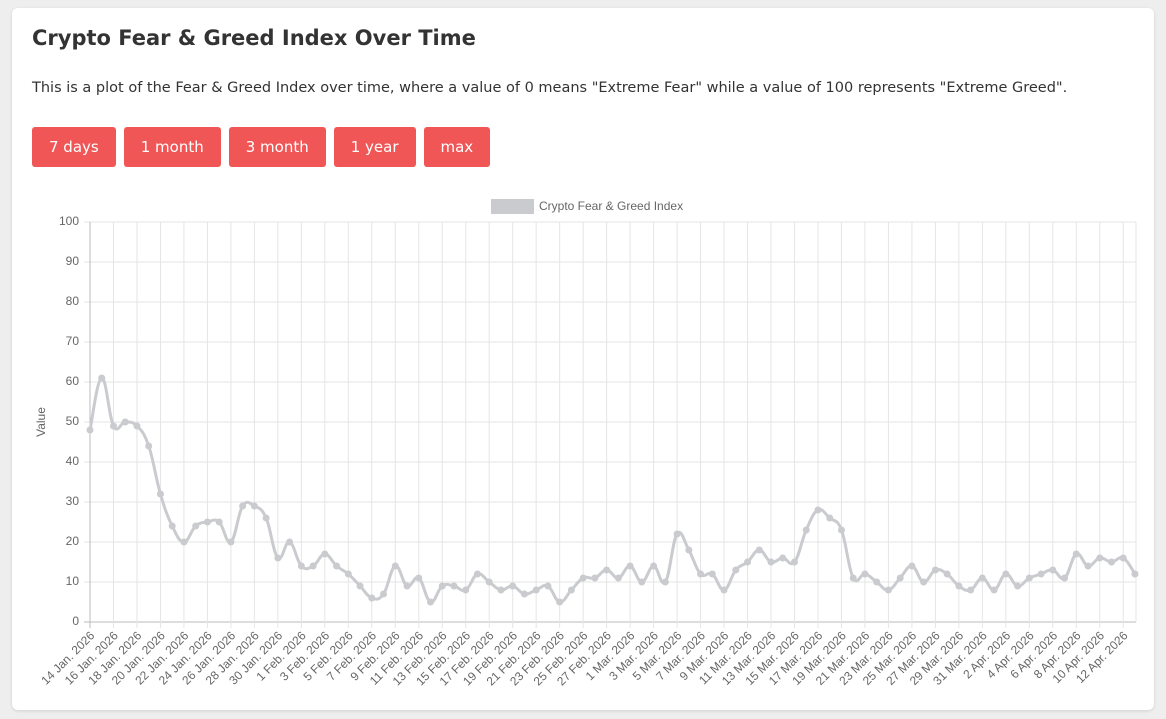  Describe the element at coordinates (73, 341) in the screenshot. I see `y-tick-label: 70` at that location.